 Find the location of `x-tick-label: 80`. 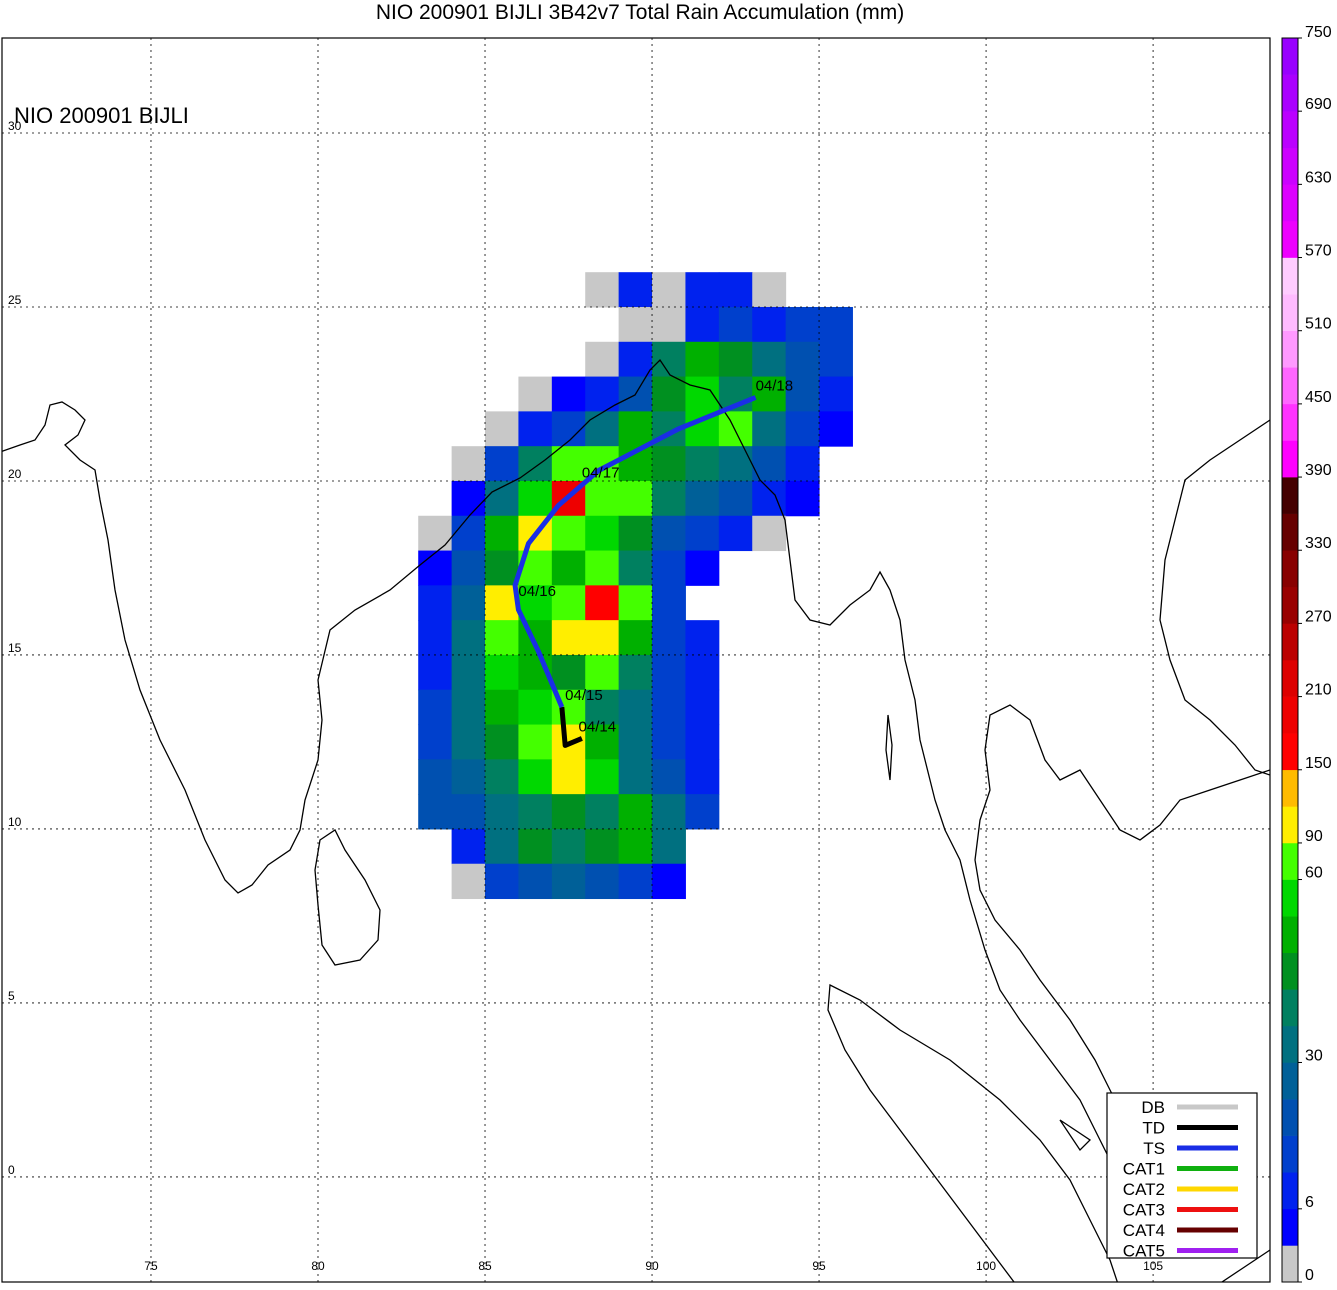

x-tick-label: 80 is located at coordinates (318, 1266).